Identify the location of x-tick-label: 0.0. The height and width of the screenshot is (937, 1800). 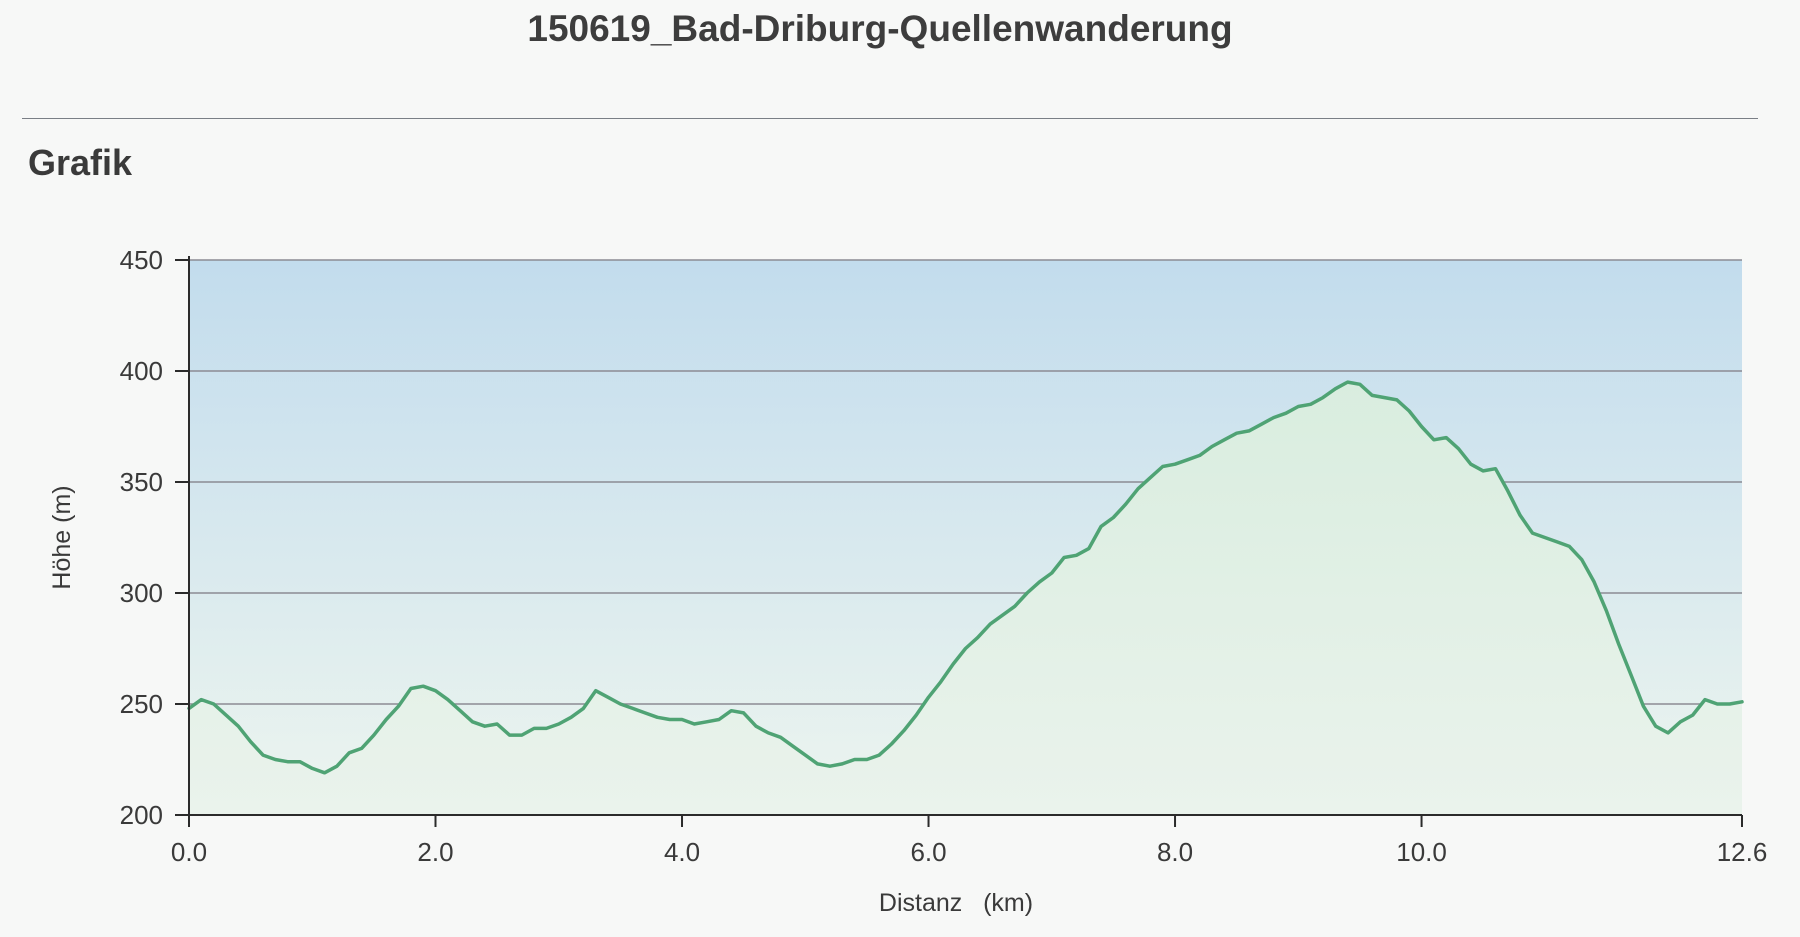
(189, 852).